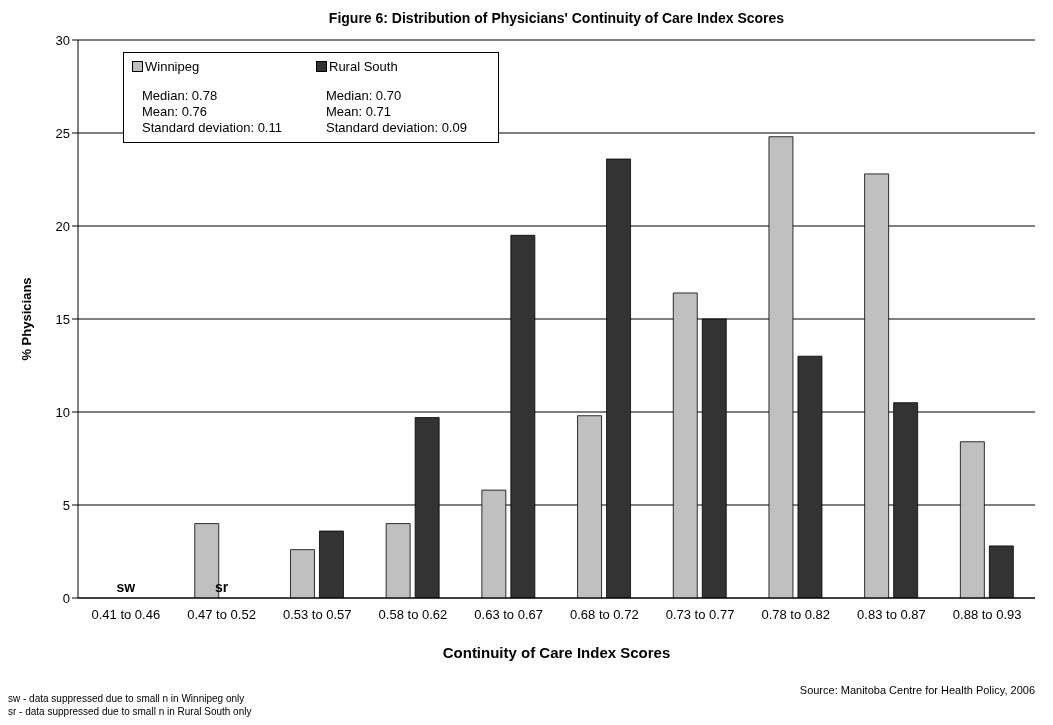  I want to click on annotation: Mean: 0.76, so click(175, 112).